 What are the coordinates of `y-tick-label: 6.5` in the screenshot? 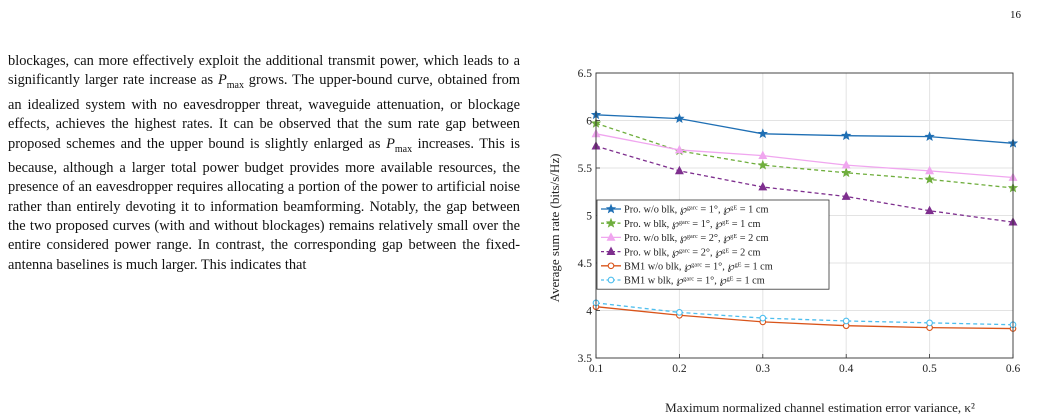 It's located at (585, 74).